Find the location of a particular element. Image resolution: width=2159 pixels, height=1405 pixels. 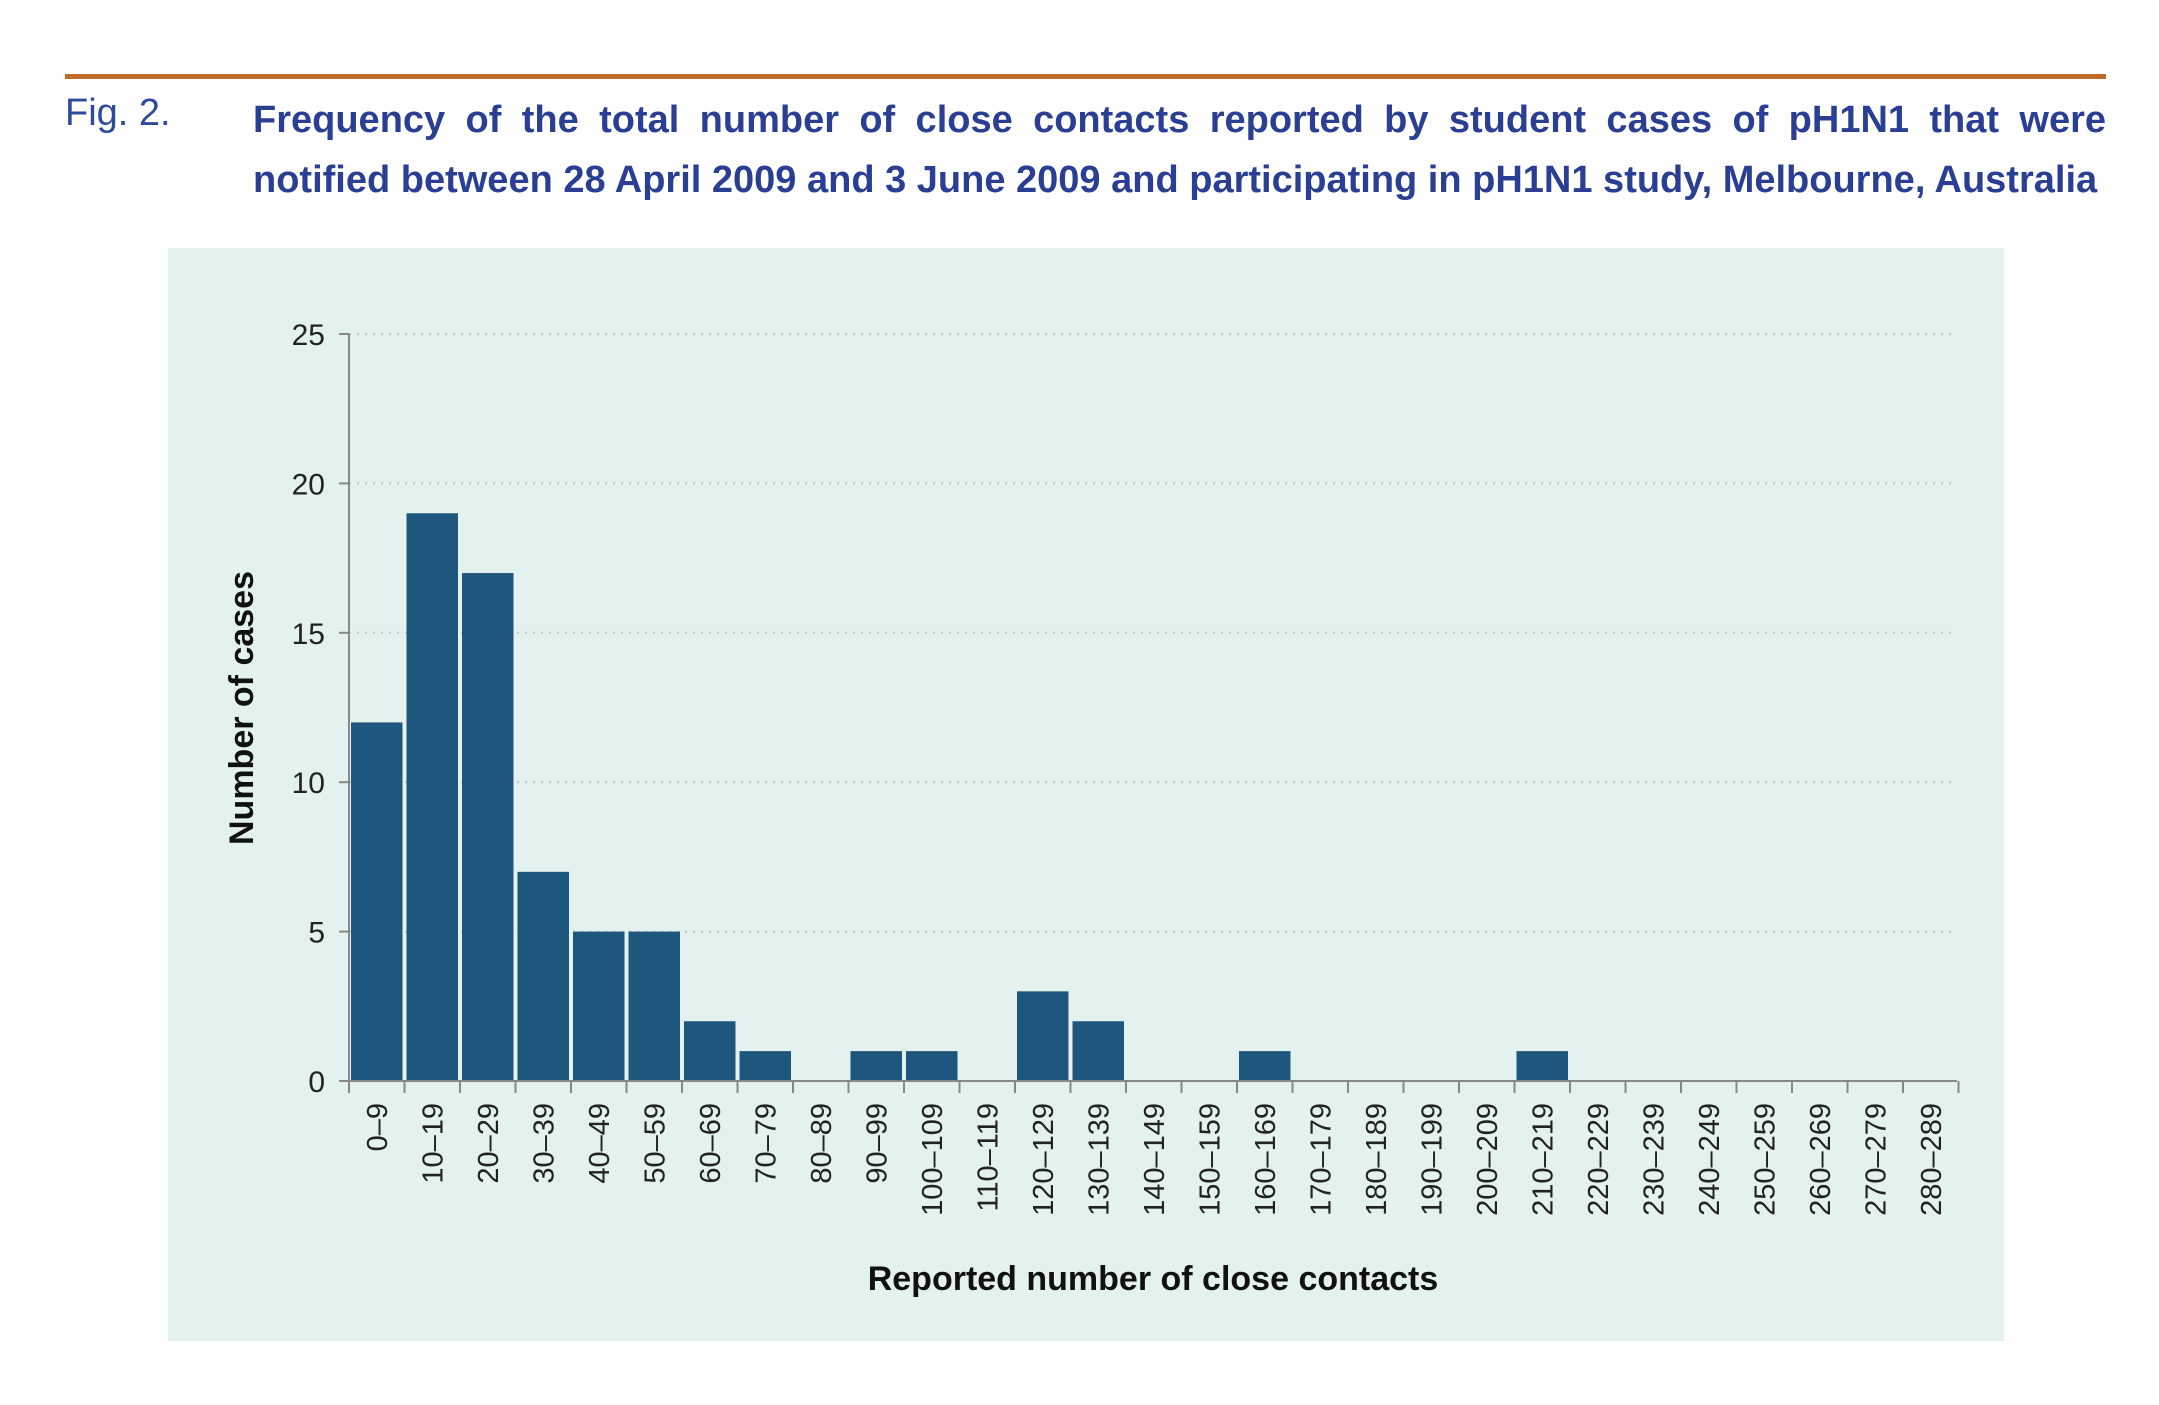

x-tick-label: 30–39 is located at coordinates (544, 1143).